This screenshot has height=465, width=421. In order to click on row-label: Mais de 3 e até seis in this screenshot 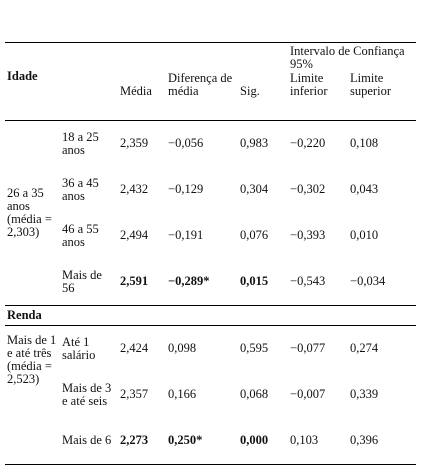, I will do `click(87, 394)`.